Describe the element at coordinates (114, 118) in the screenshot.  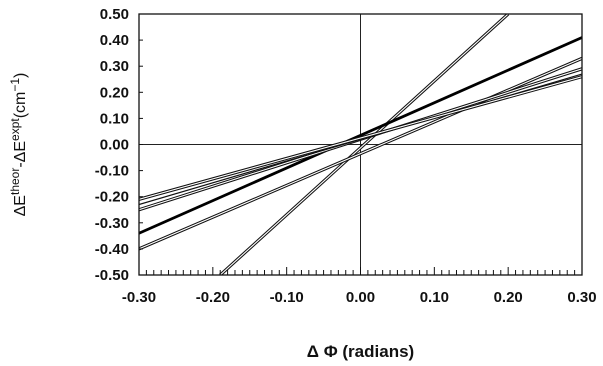
I see `y-tick-label: 0.10` at that location.